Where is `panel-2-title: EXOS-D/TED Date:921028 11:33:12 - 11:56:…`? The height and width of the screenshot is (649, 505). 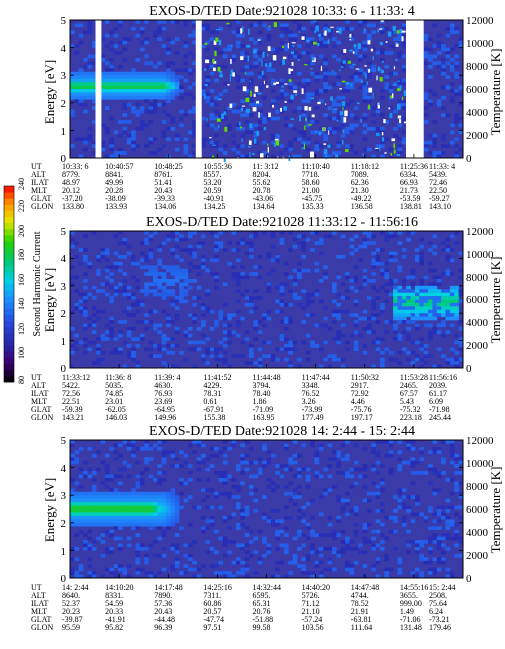 panel-2-title: EXOS-D/TED Date:921028 11:33:12 - 11:56:… is located at coordinates (282, 222).